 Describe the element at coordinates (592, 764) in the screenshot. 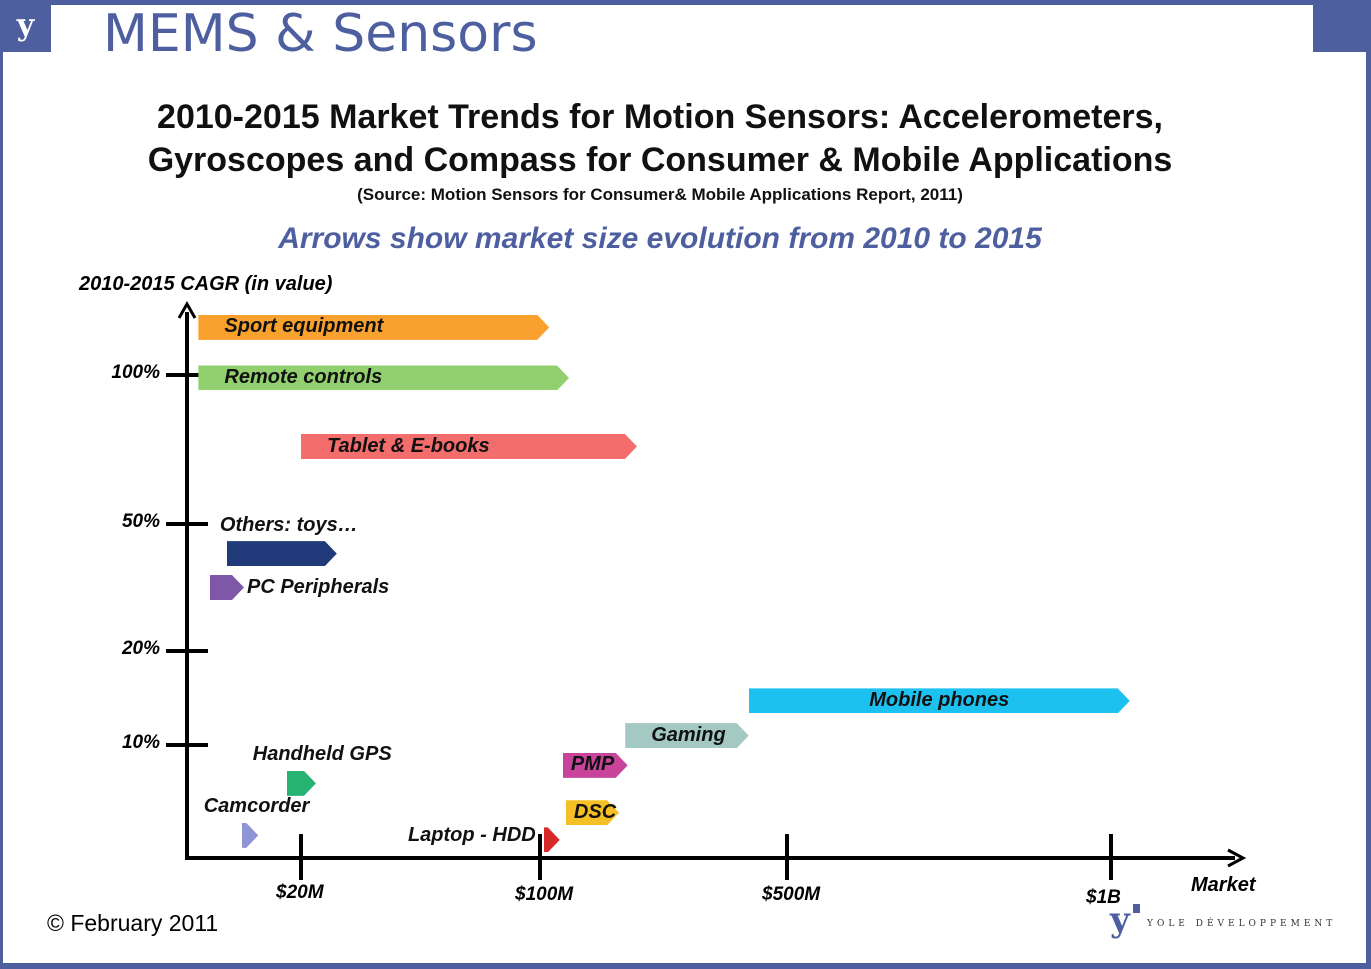

I see `arrow-label: PMP` at that location.